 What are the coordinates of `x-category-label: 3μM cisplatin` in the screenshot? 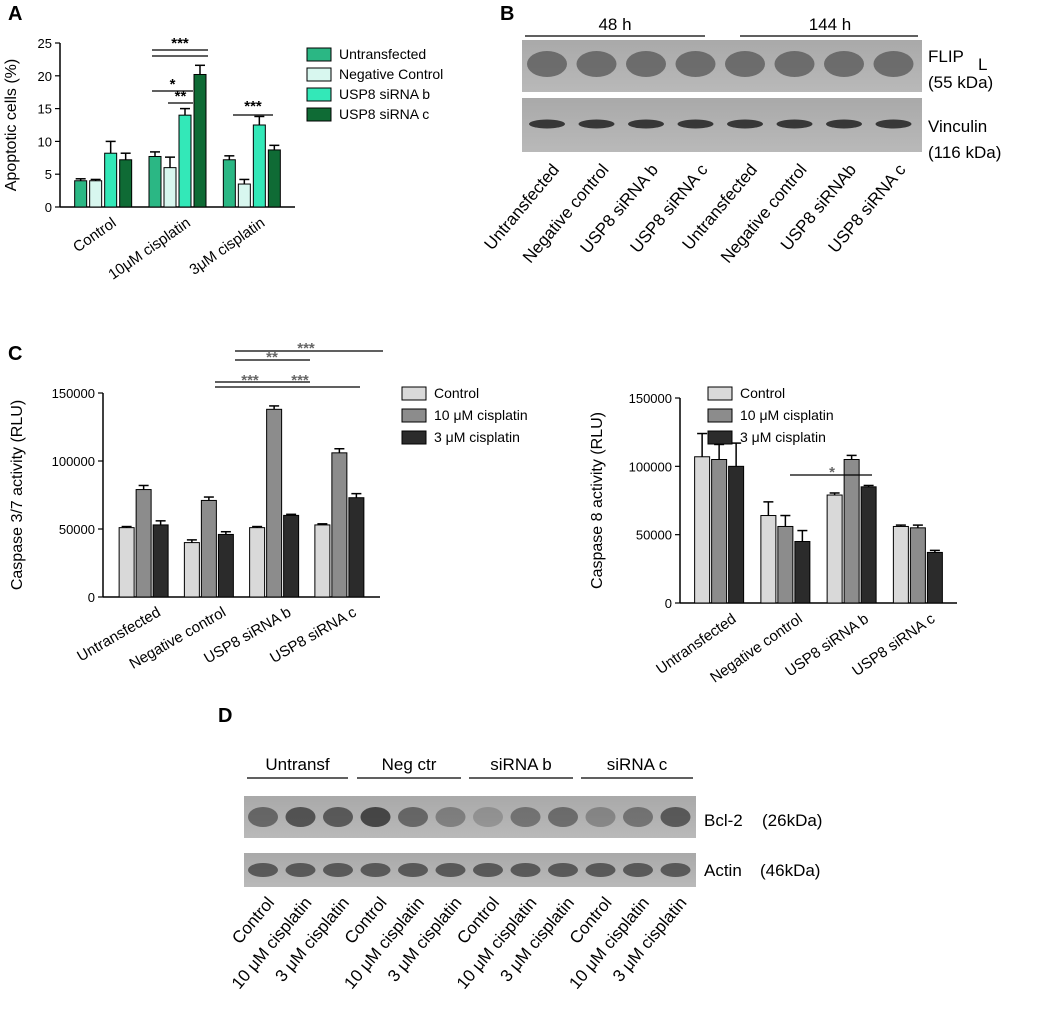 It's located at (227, 246).